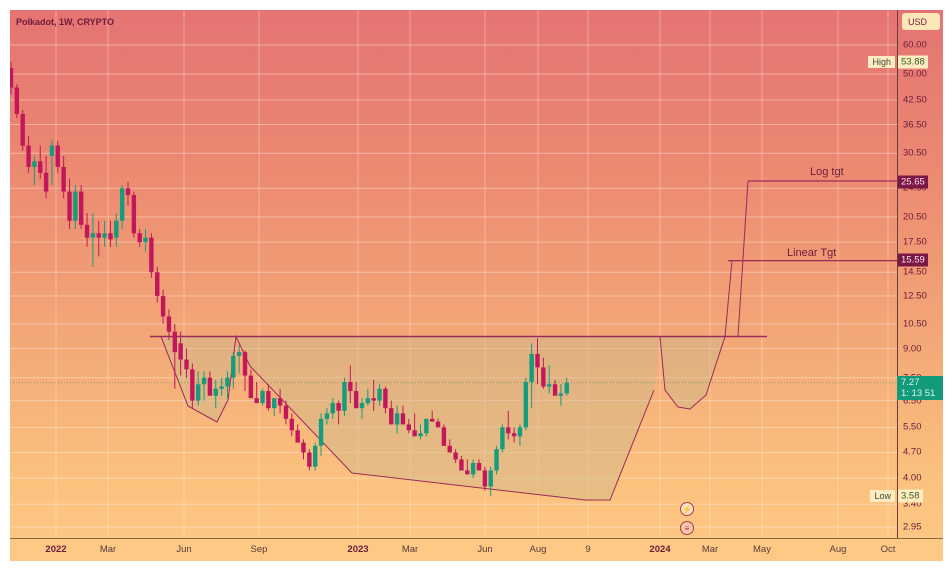 This screenshot has width=952, height=570. What do you see at coordinates (881, 62) in the screenshot?
I see `high-label: High` at bounding box center [881, 62].